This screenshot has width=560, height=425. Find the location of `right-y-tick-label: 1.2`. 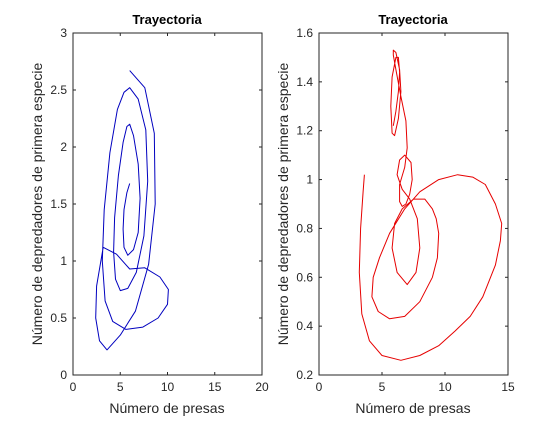

right-y-tick-label: 1.2 is located at coordinates (304, 131).